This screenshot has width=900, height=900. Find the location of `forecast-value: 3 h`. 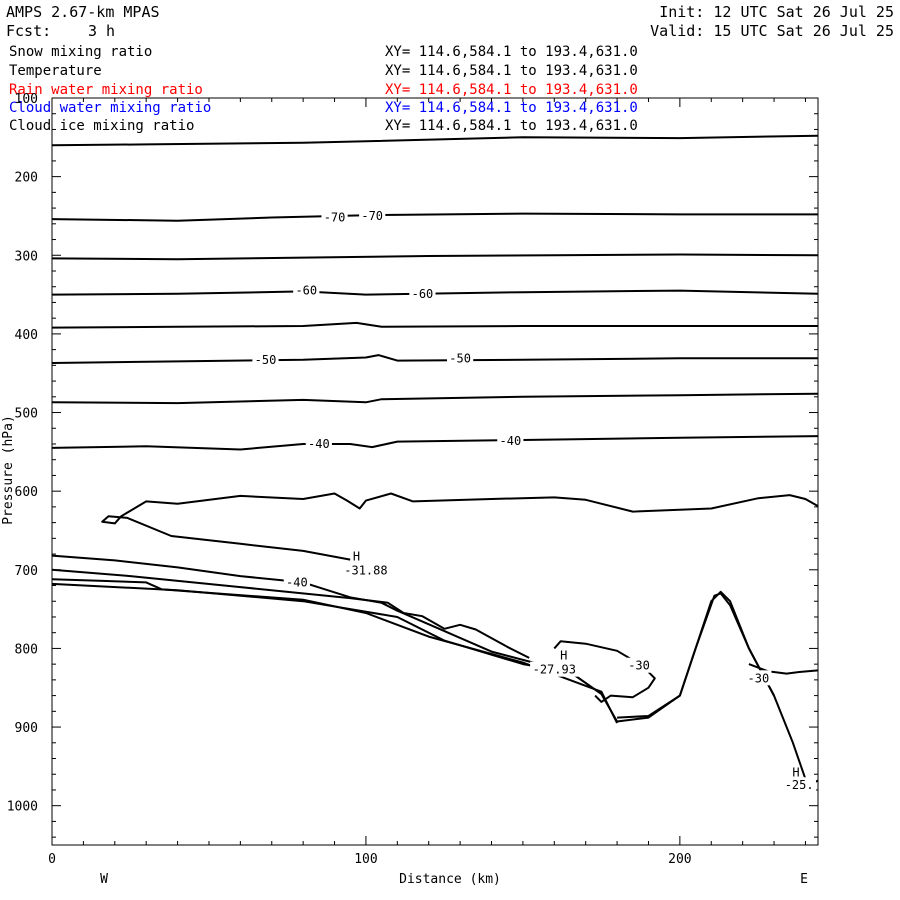

forecast-value: 3 h is located at coordinates (102, 31).